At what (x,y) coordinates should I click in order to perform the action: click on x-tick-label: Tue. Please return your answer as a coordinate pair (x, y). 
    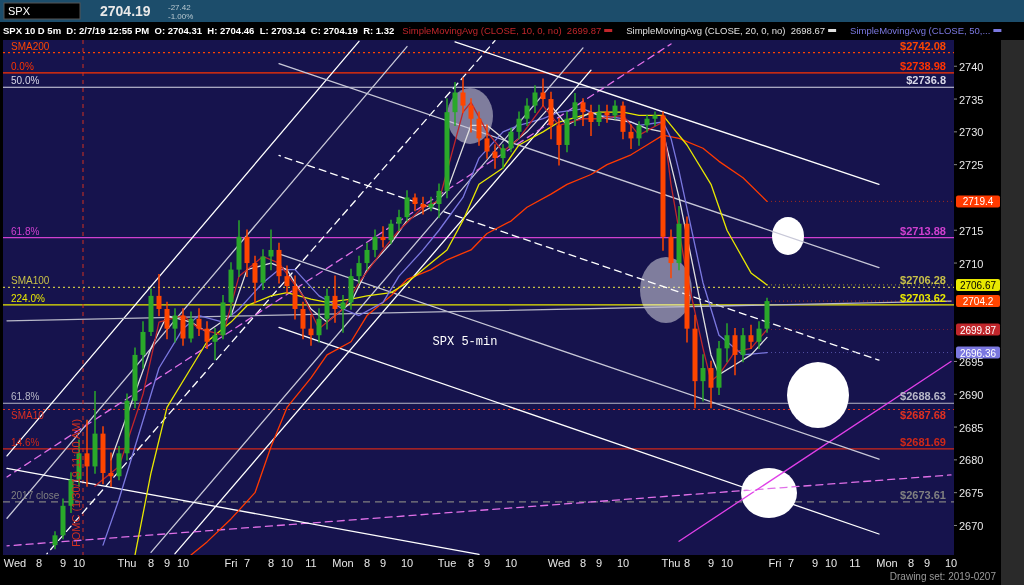
    Looking at the image, I should click on (447, 563).